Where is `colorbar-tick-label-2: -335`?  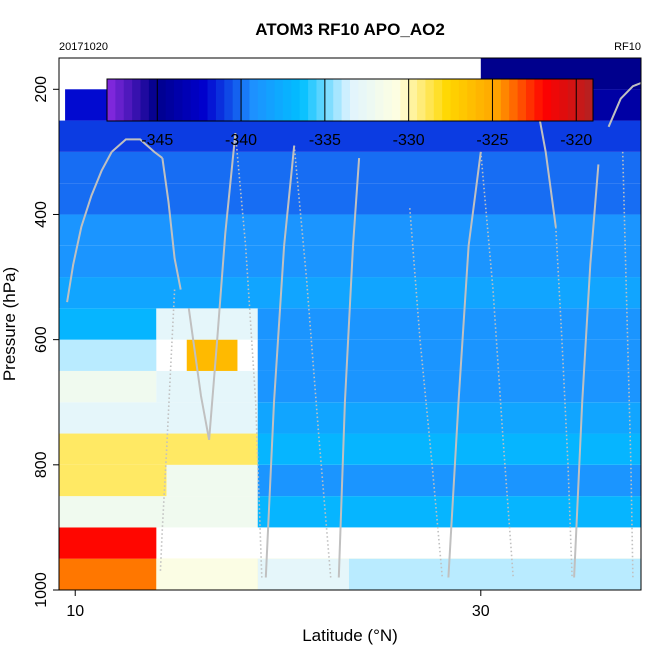 colorbar-tick-label-2: -335 is located at coordinates (325, 140).